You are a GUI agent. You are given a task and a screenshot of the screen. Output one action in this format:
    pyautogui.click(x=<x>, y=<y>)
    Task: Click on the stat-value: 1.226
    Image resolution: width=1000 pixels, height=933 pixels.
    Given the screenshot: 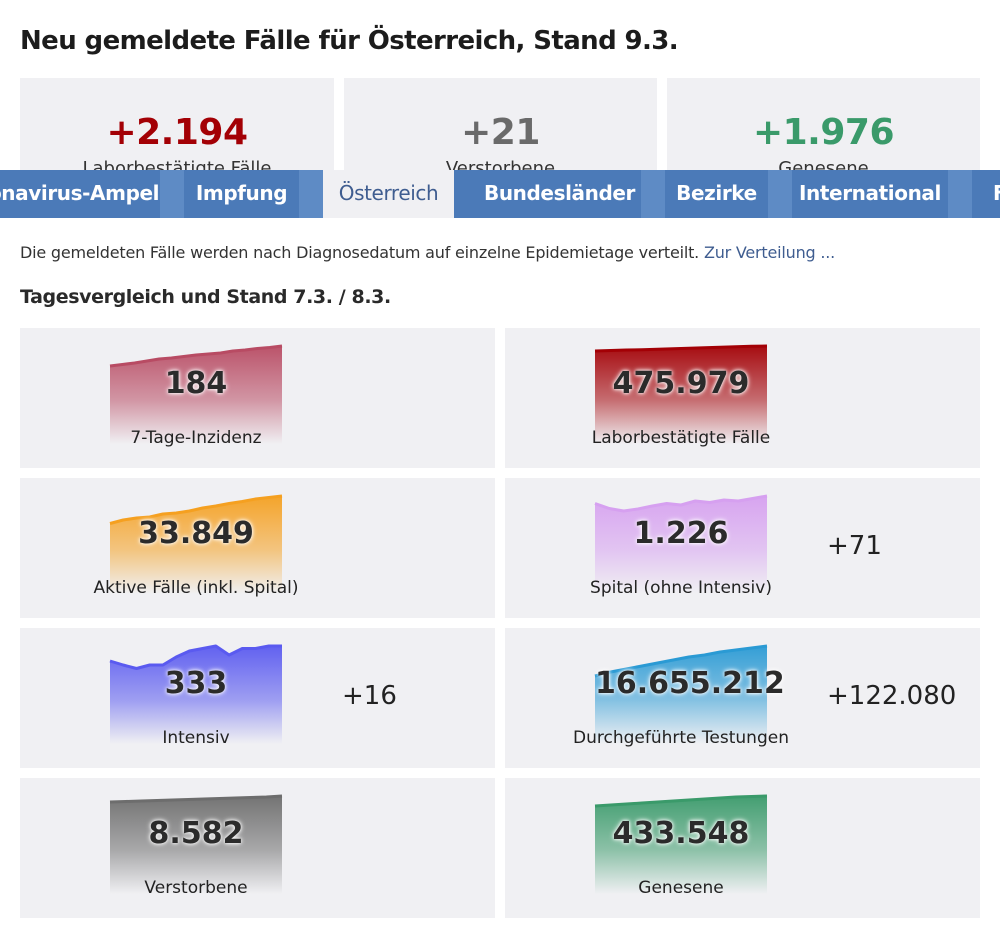 What is the action you would take?
    pyautogui.click(x=681, y=533)
    